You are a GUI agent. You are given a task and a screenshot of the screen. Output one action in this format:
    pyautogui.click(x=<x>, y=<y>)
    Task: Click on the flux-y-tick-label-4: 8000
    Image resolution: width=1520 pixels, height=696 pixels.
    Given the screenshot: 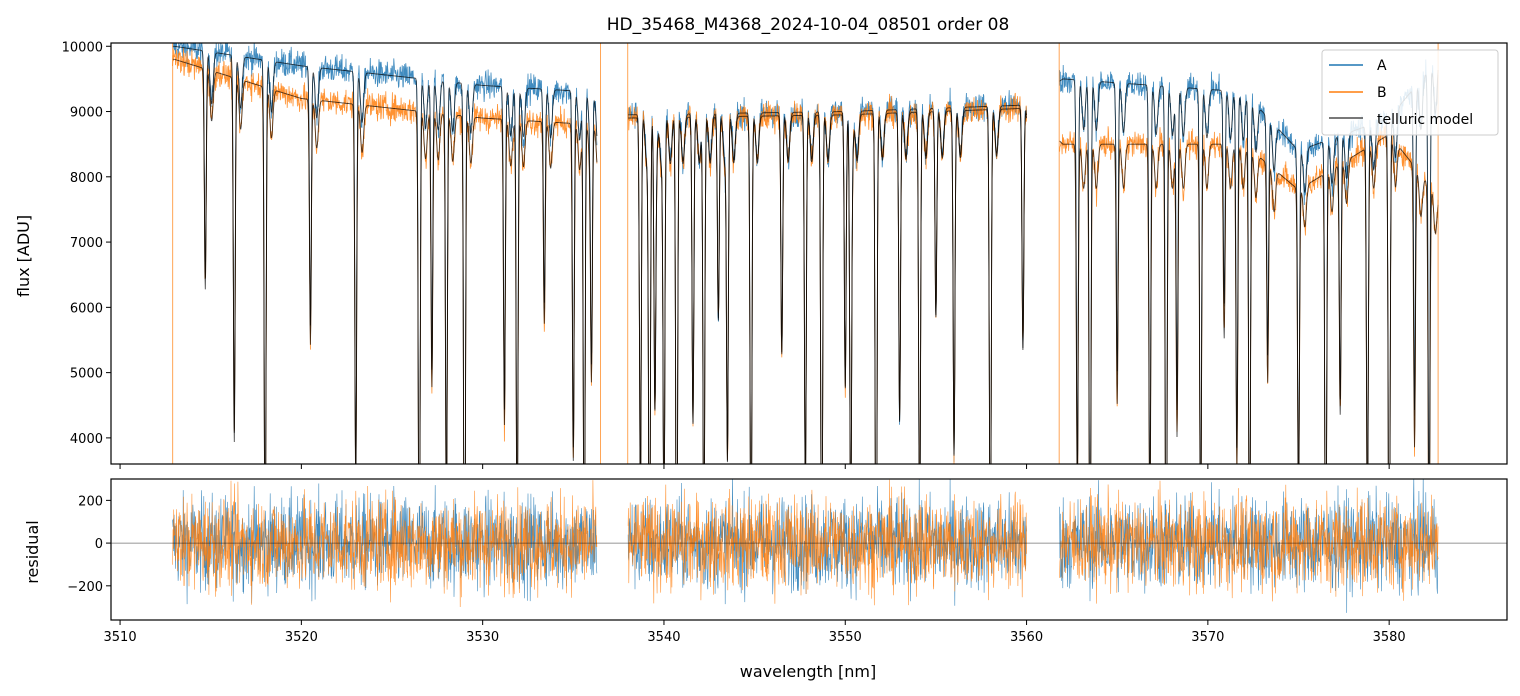 What is the action you would take?
    pyautogui.click(x=86, y=178)
    